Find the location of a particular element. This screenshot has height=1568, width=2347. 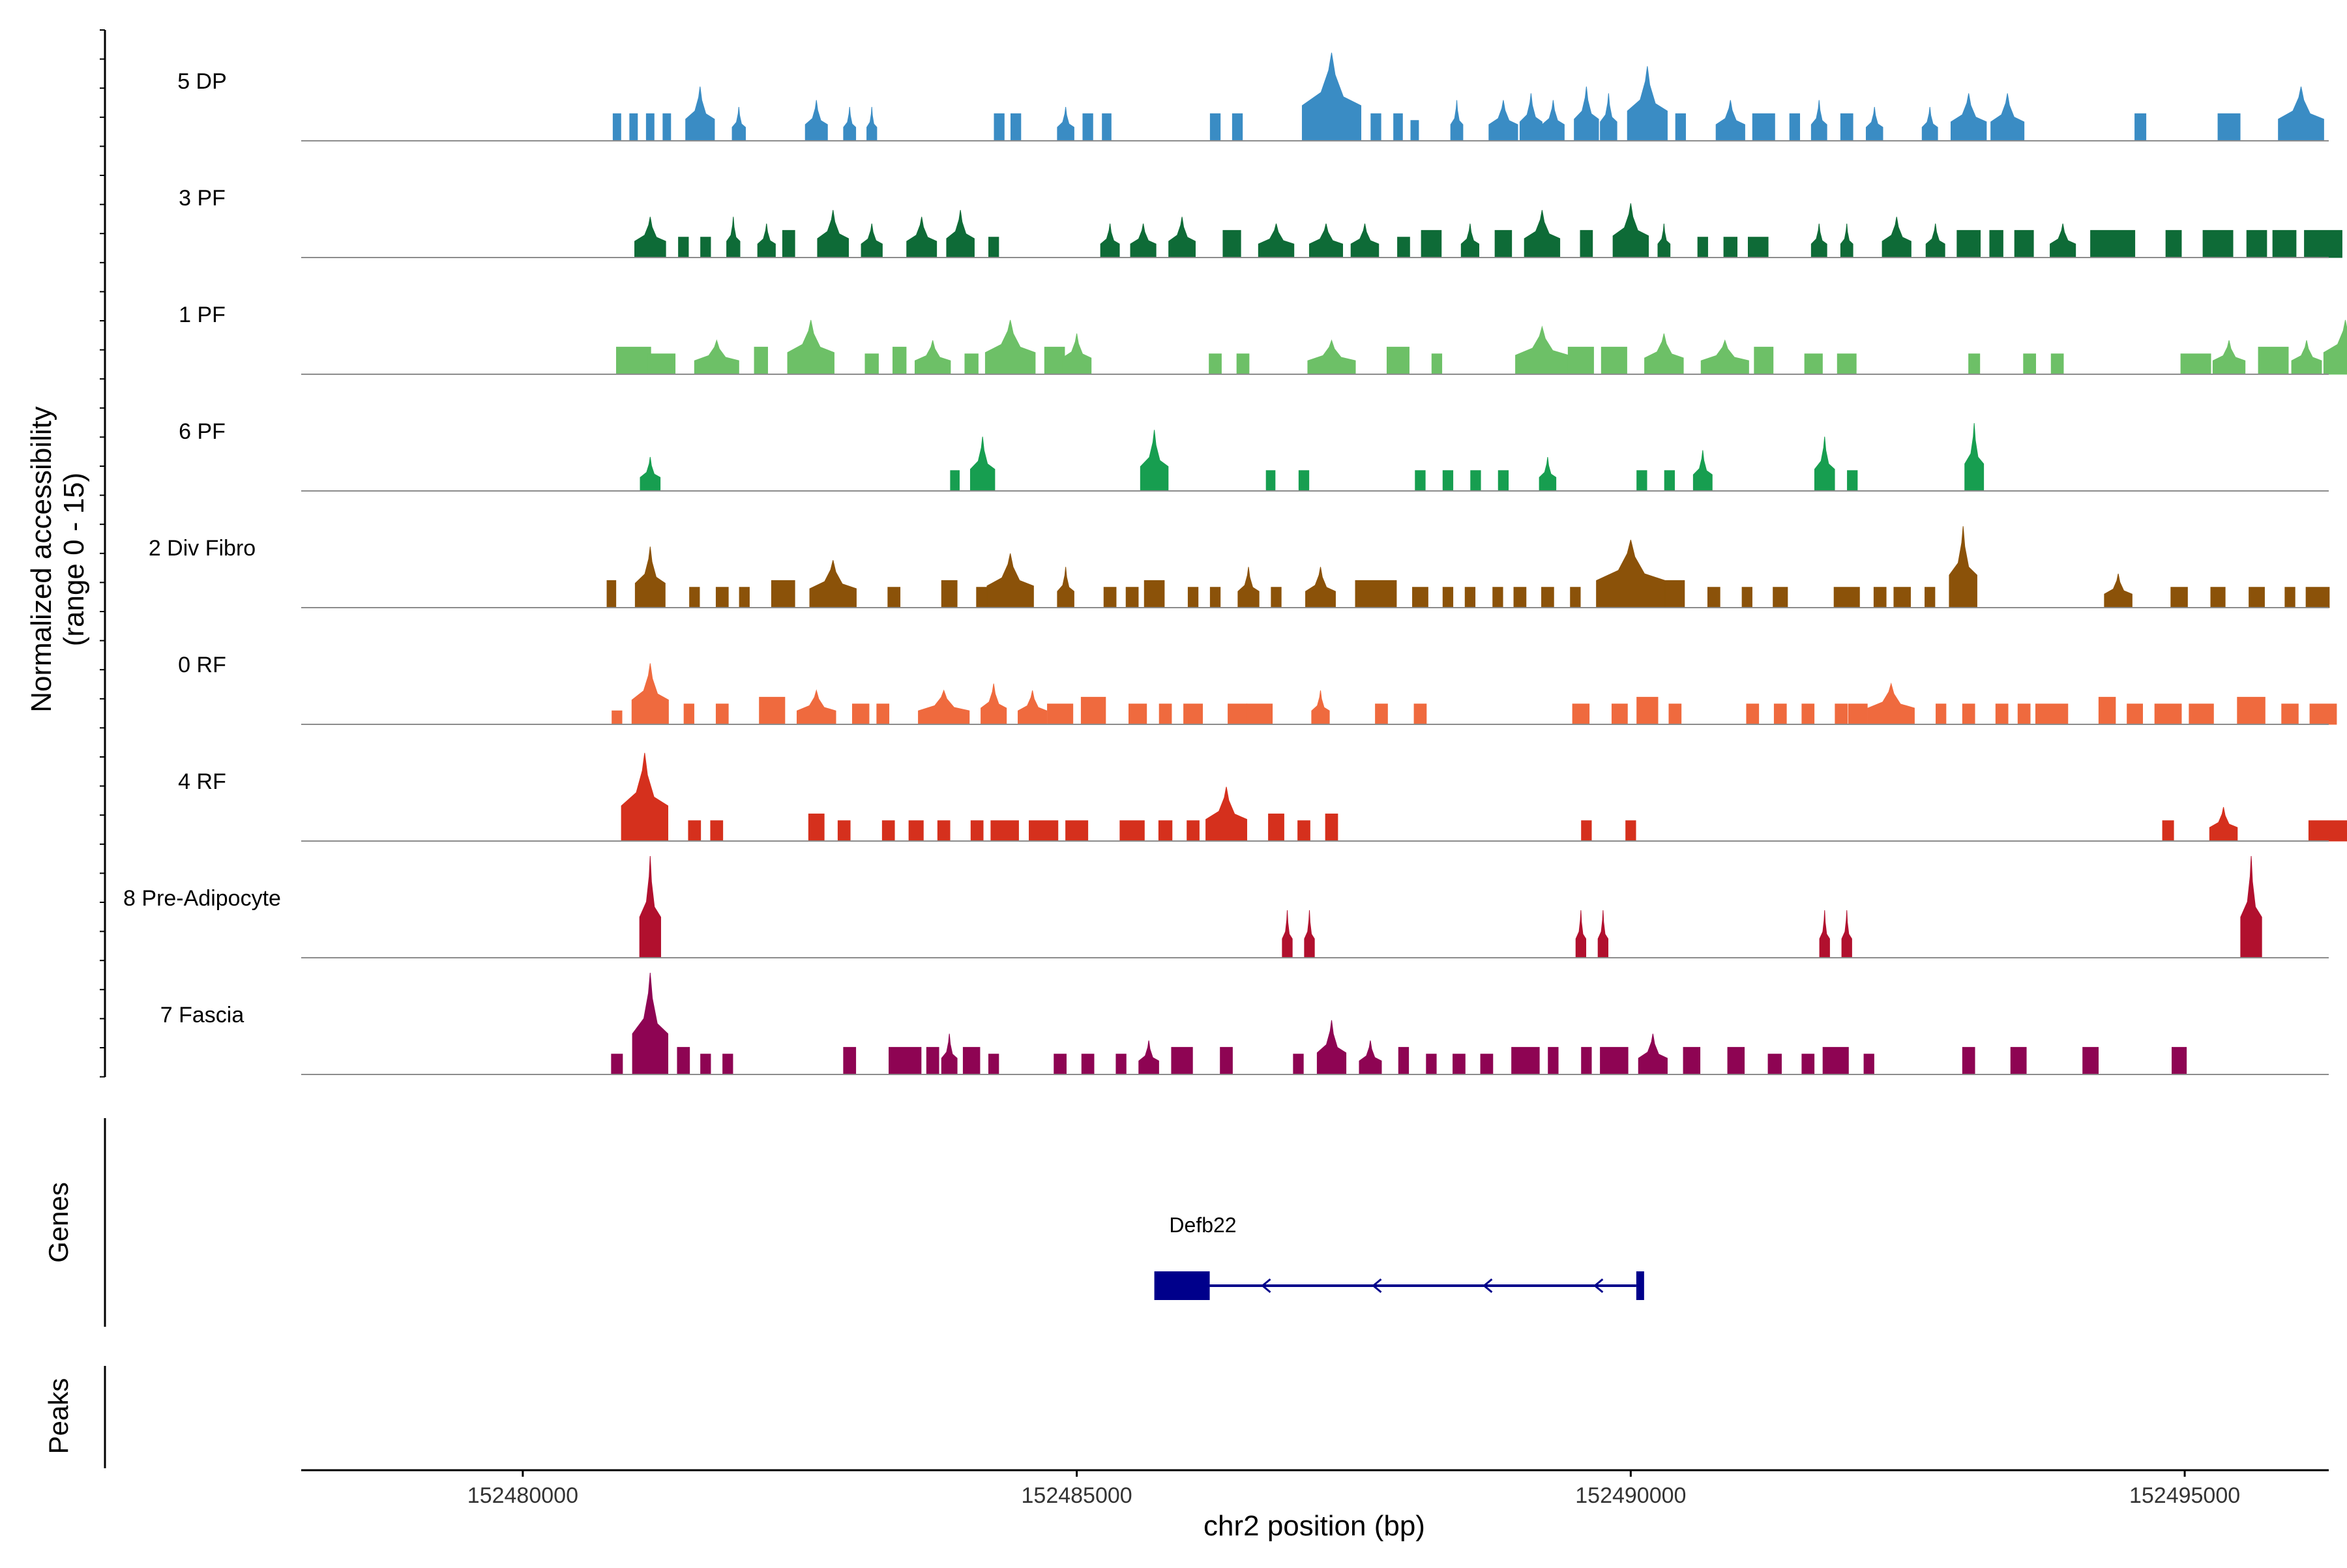

gene-exon is located at coordinates (1182, 1286).